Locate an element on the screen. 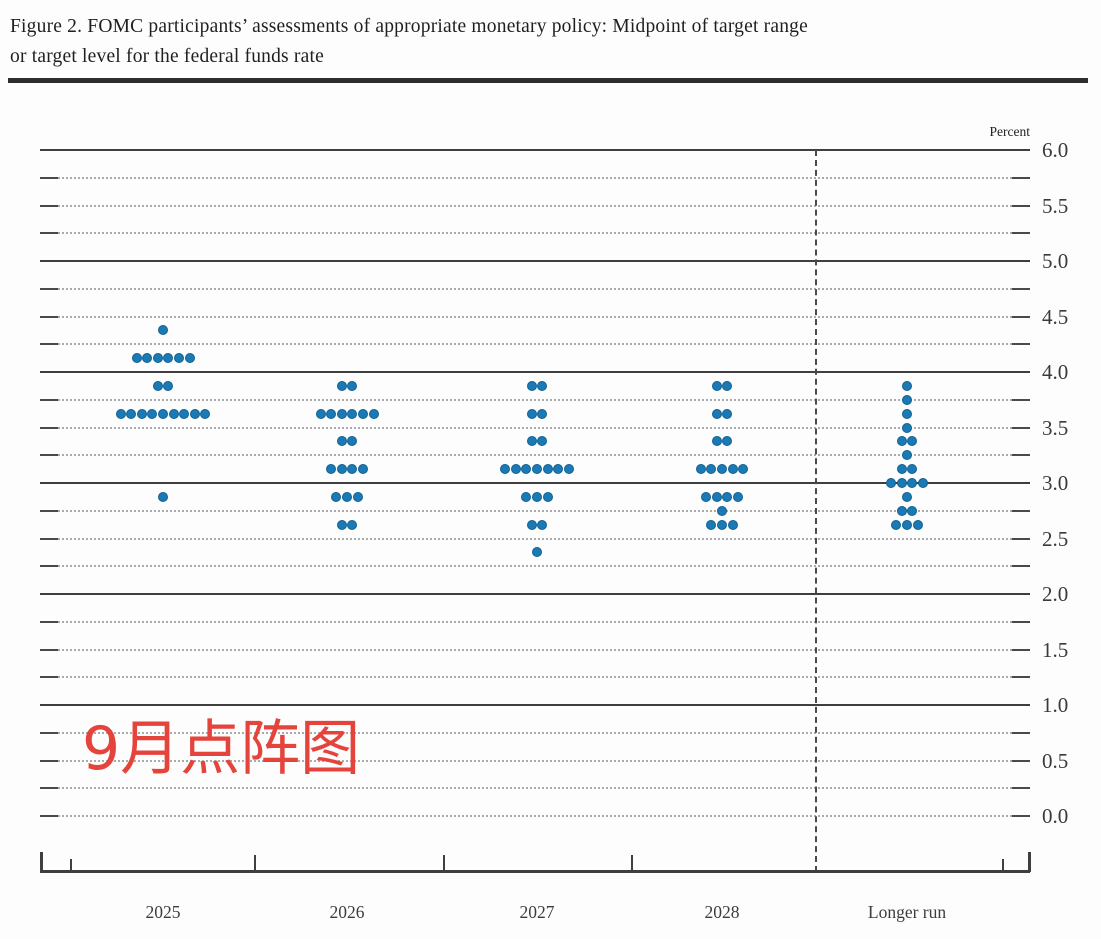 The width and height of the screenshot is (1101, 939). x-axis-category-tick is located at coordinates (444, 863).